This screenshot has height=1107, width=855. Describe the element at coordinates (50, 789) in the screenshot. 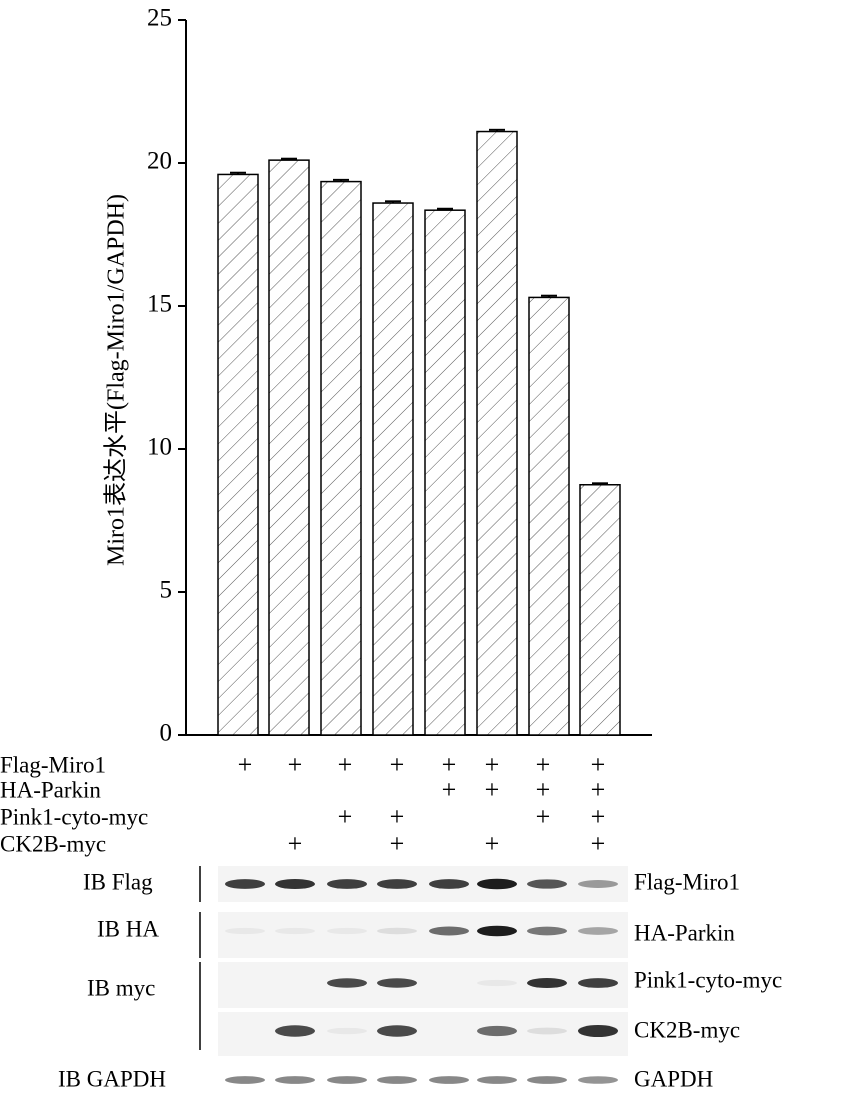

I see `treatment-label: HA-Parkin` at that location.